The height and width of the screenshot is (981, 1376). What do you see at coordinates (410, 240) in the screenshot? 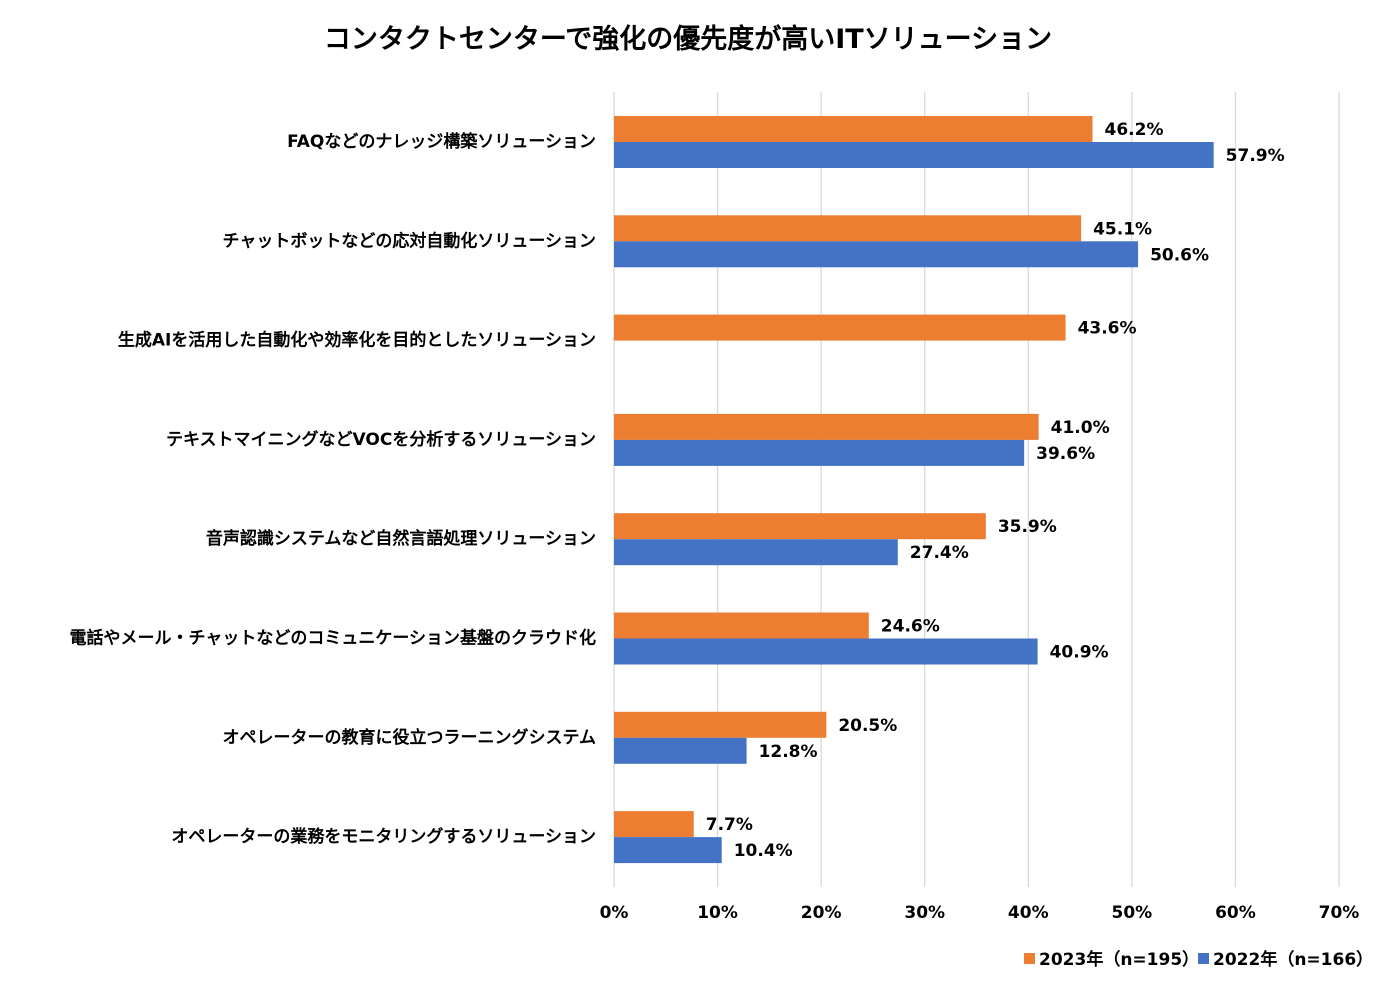
I see `category-label: チャットボットなどの応対自動化ソリューション` at bounding box center [410, 240].